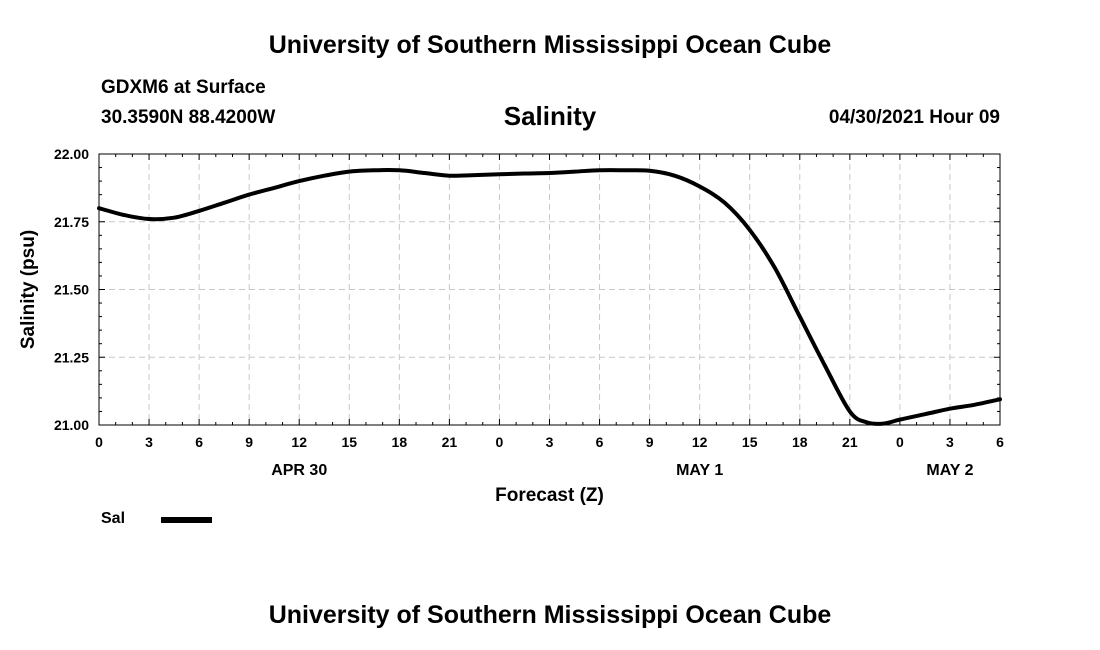 This screenshot has width=1100, height=650. What do you see at coordinates (186, 520) in the screenshot?
I see `legend-swatch` at bounding box center [186, 520].